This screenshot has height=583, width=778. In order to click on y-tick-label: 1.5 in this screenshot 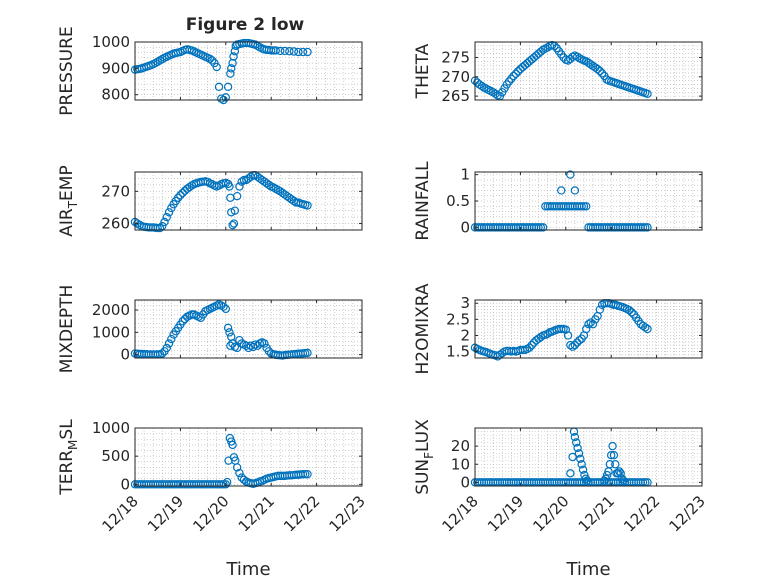, I will do `click(458, 352)`.